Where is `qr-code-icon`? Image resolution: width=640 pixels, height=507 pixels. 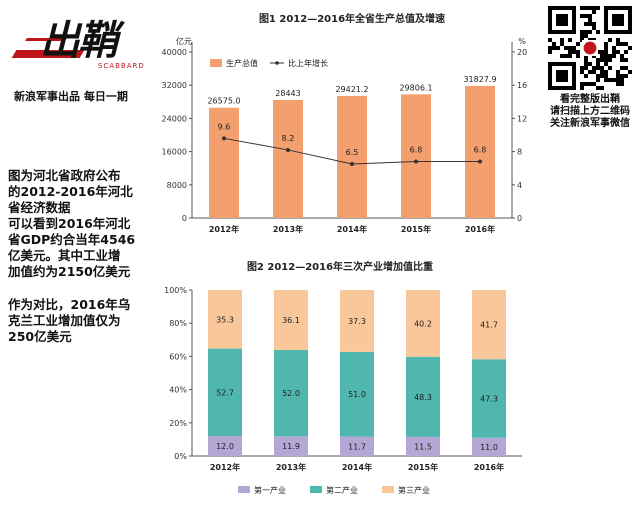
qr-code-icon is located at coordinates (590, 48).